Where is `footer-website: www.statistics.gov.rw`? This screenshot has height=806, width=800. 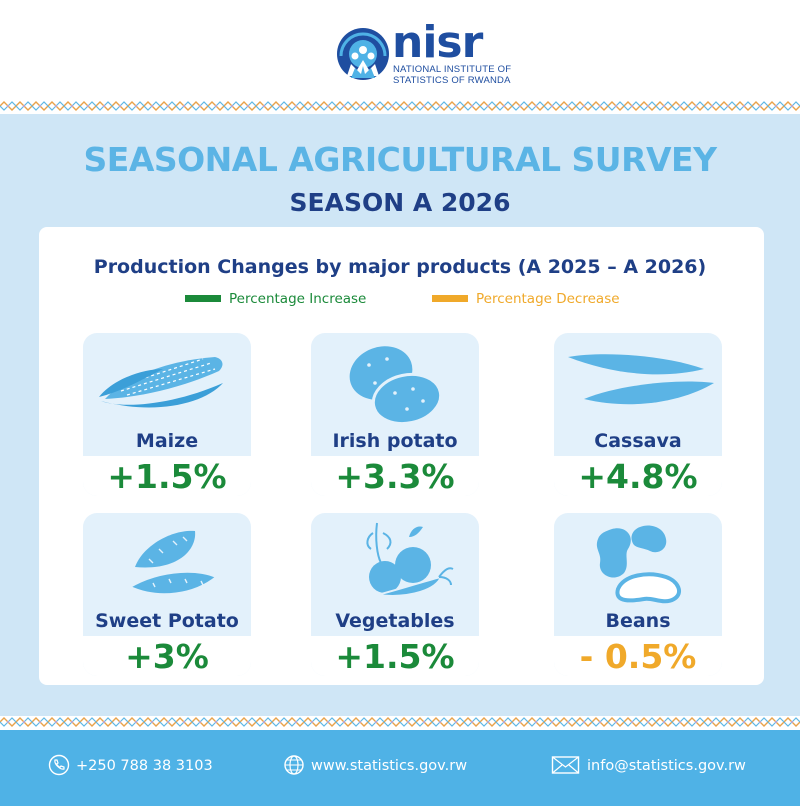
footer-website: www.statistics.gov.rw is located at coordinates (375, 766).